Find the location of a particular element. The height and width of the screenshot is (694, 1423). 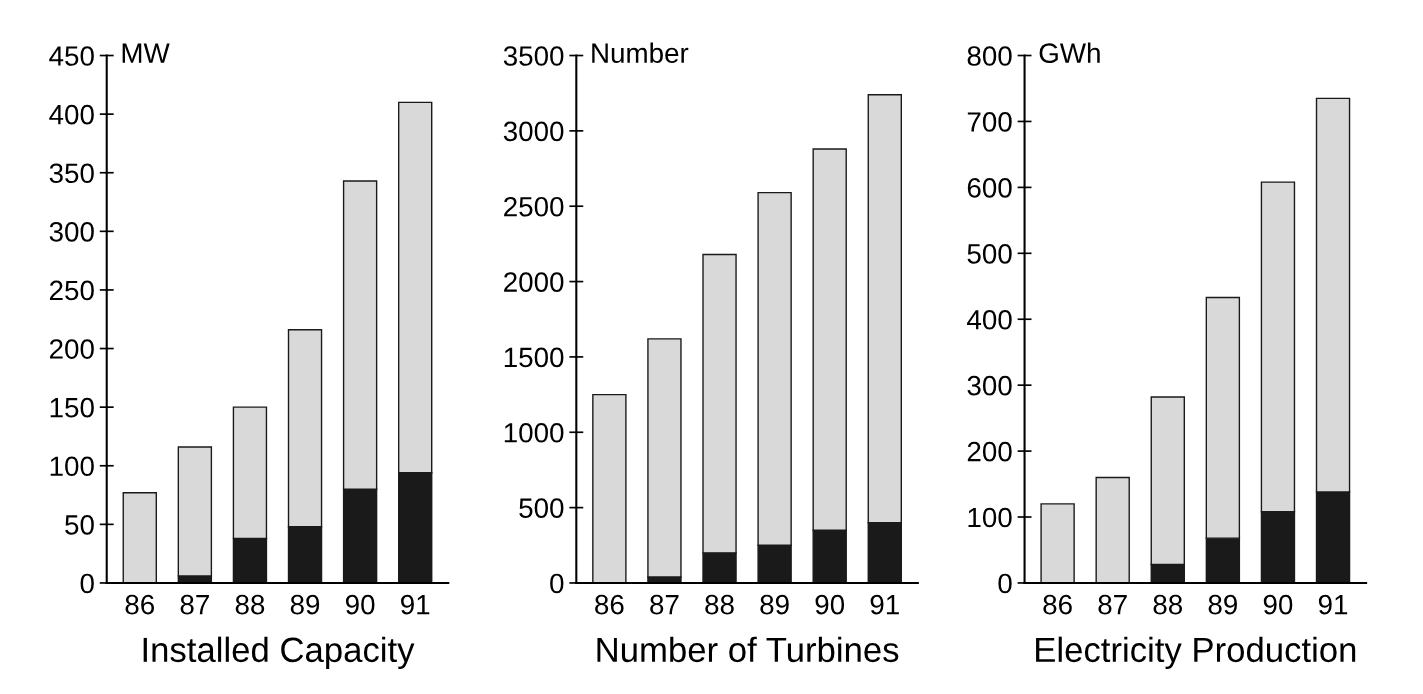

y-tick-label: 350 is located at coordinates (71, 173).